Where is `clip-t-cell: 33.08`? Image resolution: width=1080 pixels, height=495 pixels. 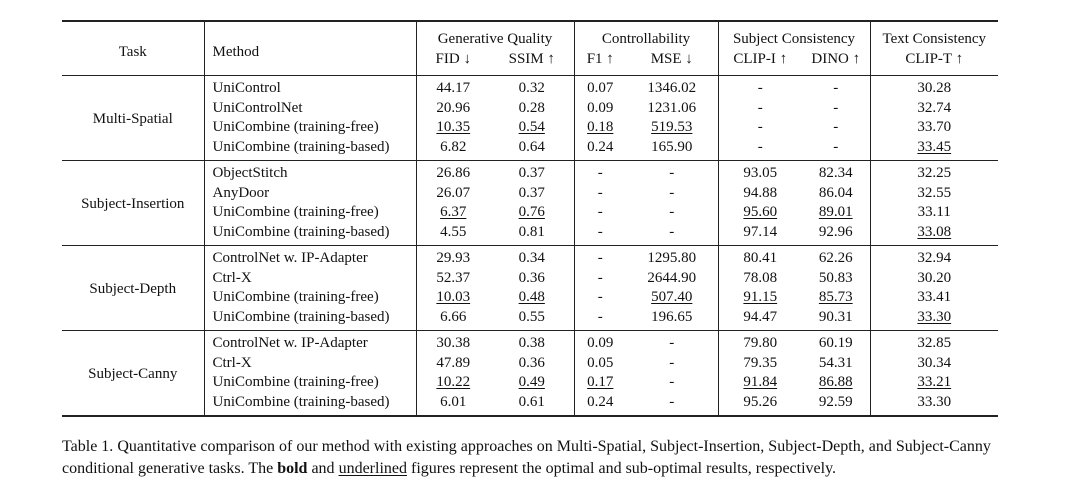
clip-t-cell: 33.08 is located at coordinates (933, 234).